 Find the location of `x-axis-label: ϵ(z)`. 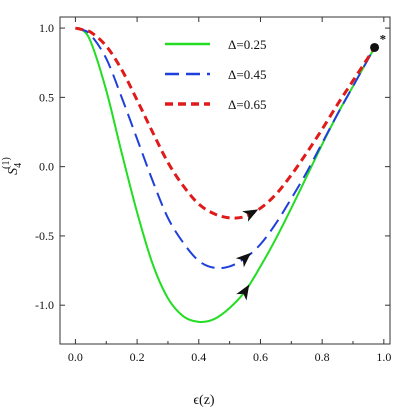

x-axis-label: ϵ(z) is located at coordinates (204, 400).